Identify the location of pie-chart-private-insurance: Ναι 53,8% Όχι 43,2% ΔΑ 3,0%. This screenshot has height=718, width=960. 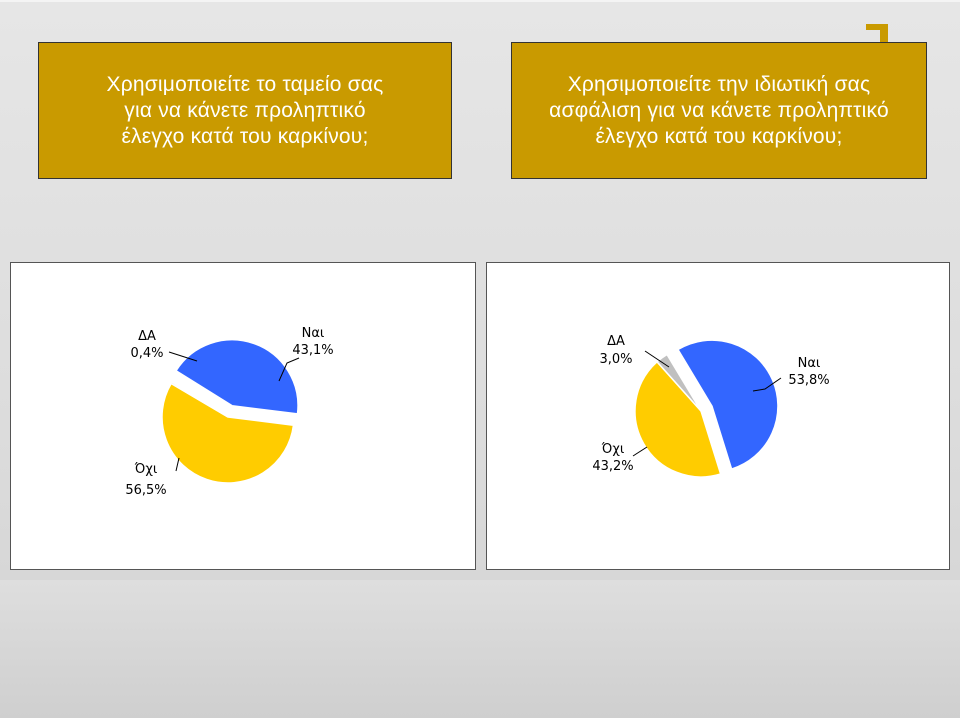
(711, 406).